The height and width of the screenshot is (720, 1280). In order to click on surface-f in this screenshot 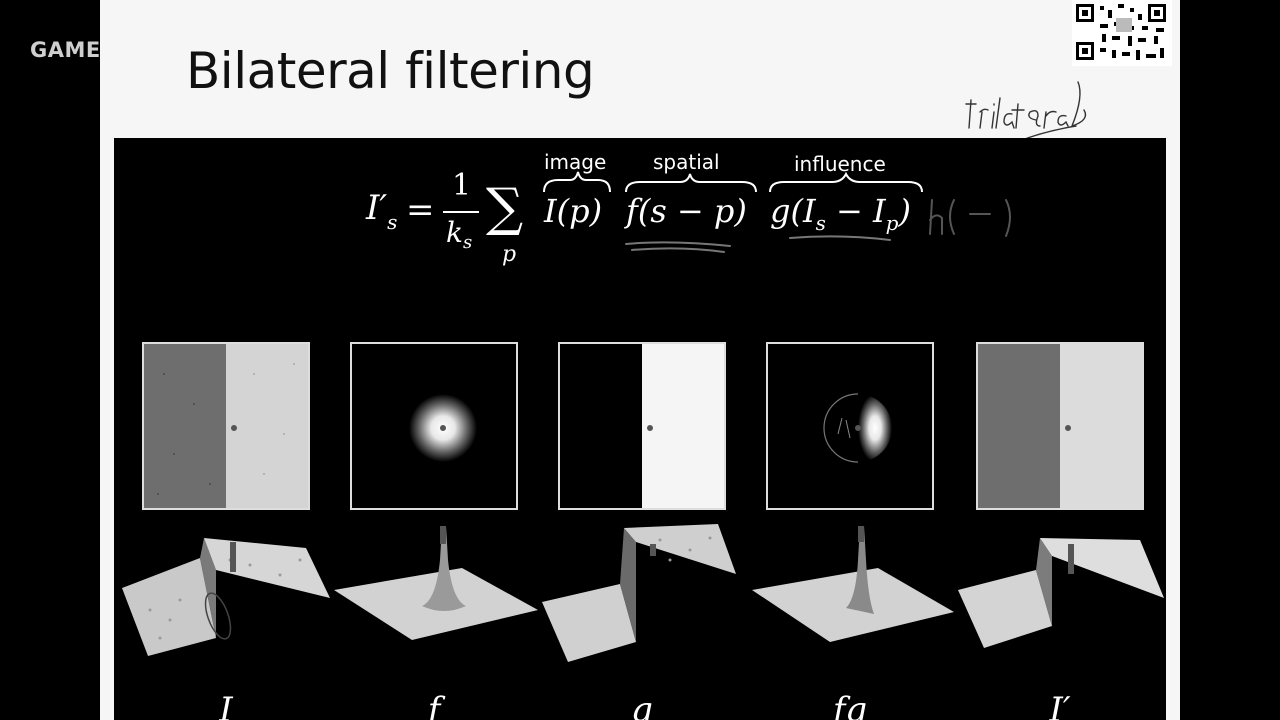, I will do `click(436, 583)`.